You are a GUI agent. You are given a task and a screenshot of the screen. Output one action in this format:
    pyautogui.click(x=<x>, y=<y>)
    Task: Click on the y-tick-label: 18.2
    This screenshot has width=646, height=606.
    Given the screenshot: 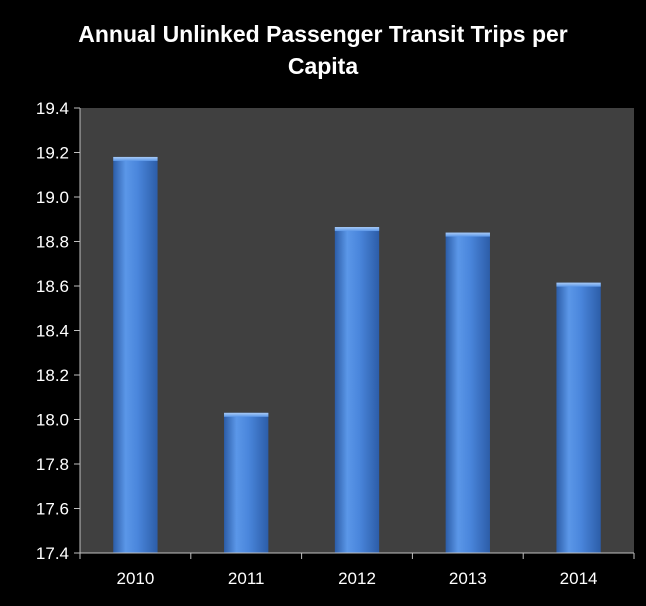 What is the action you would take?
    pyautogui.click(x=52, y=375)
    